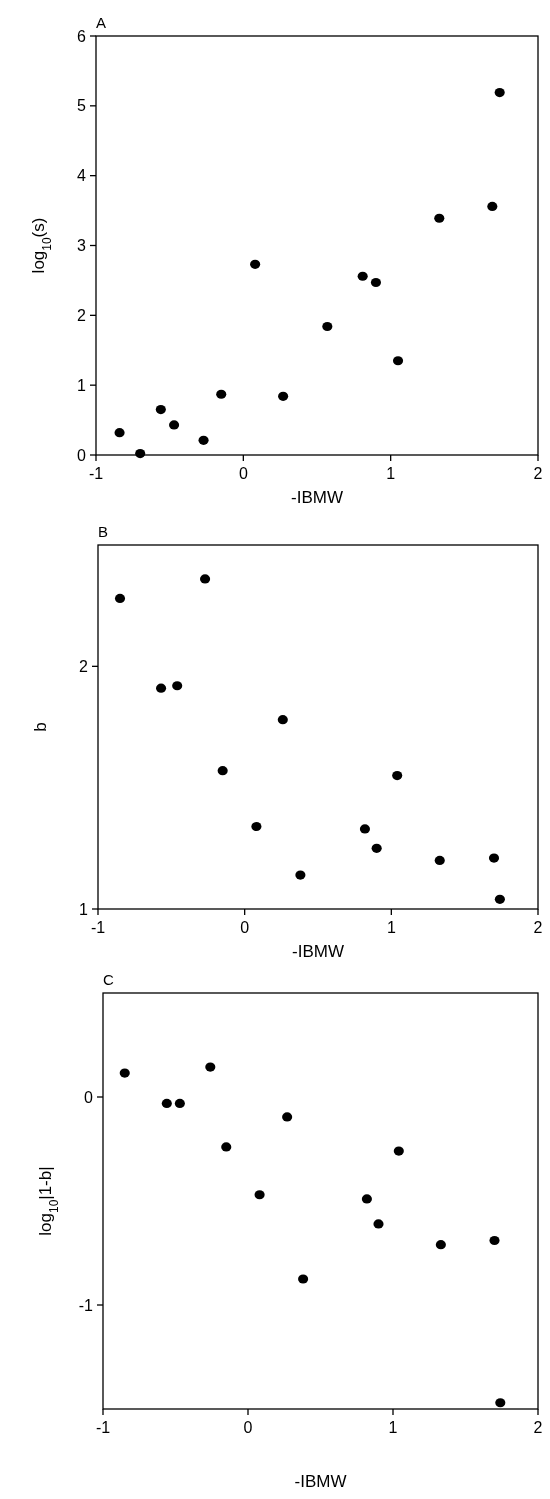 The width and height of the screenshot is (550, 1499). What do you see at coordinates (82, 246) in the screenshot?
I see `y-tick-label: 3` at bounding box center [82, 246].